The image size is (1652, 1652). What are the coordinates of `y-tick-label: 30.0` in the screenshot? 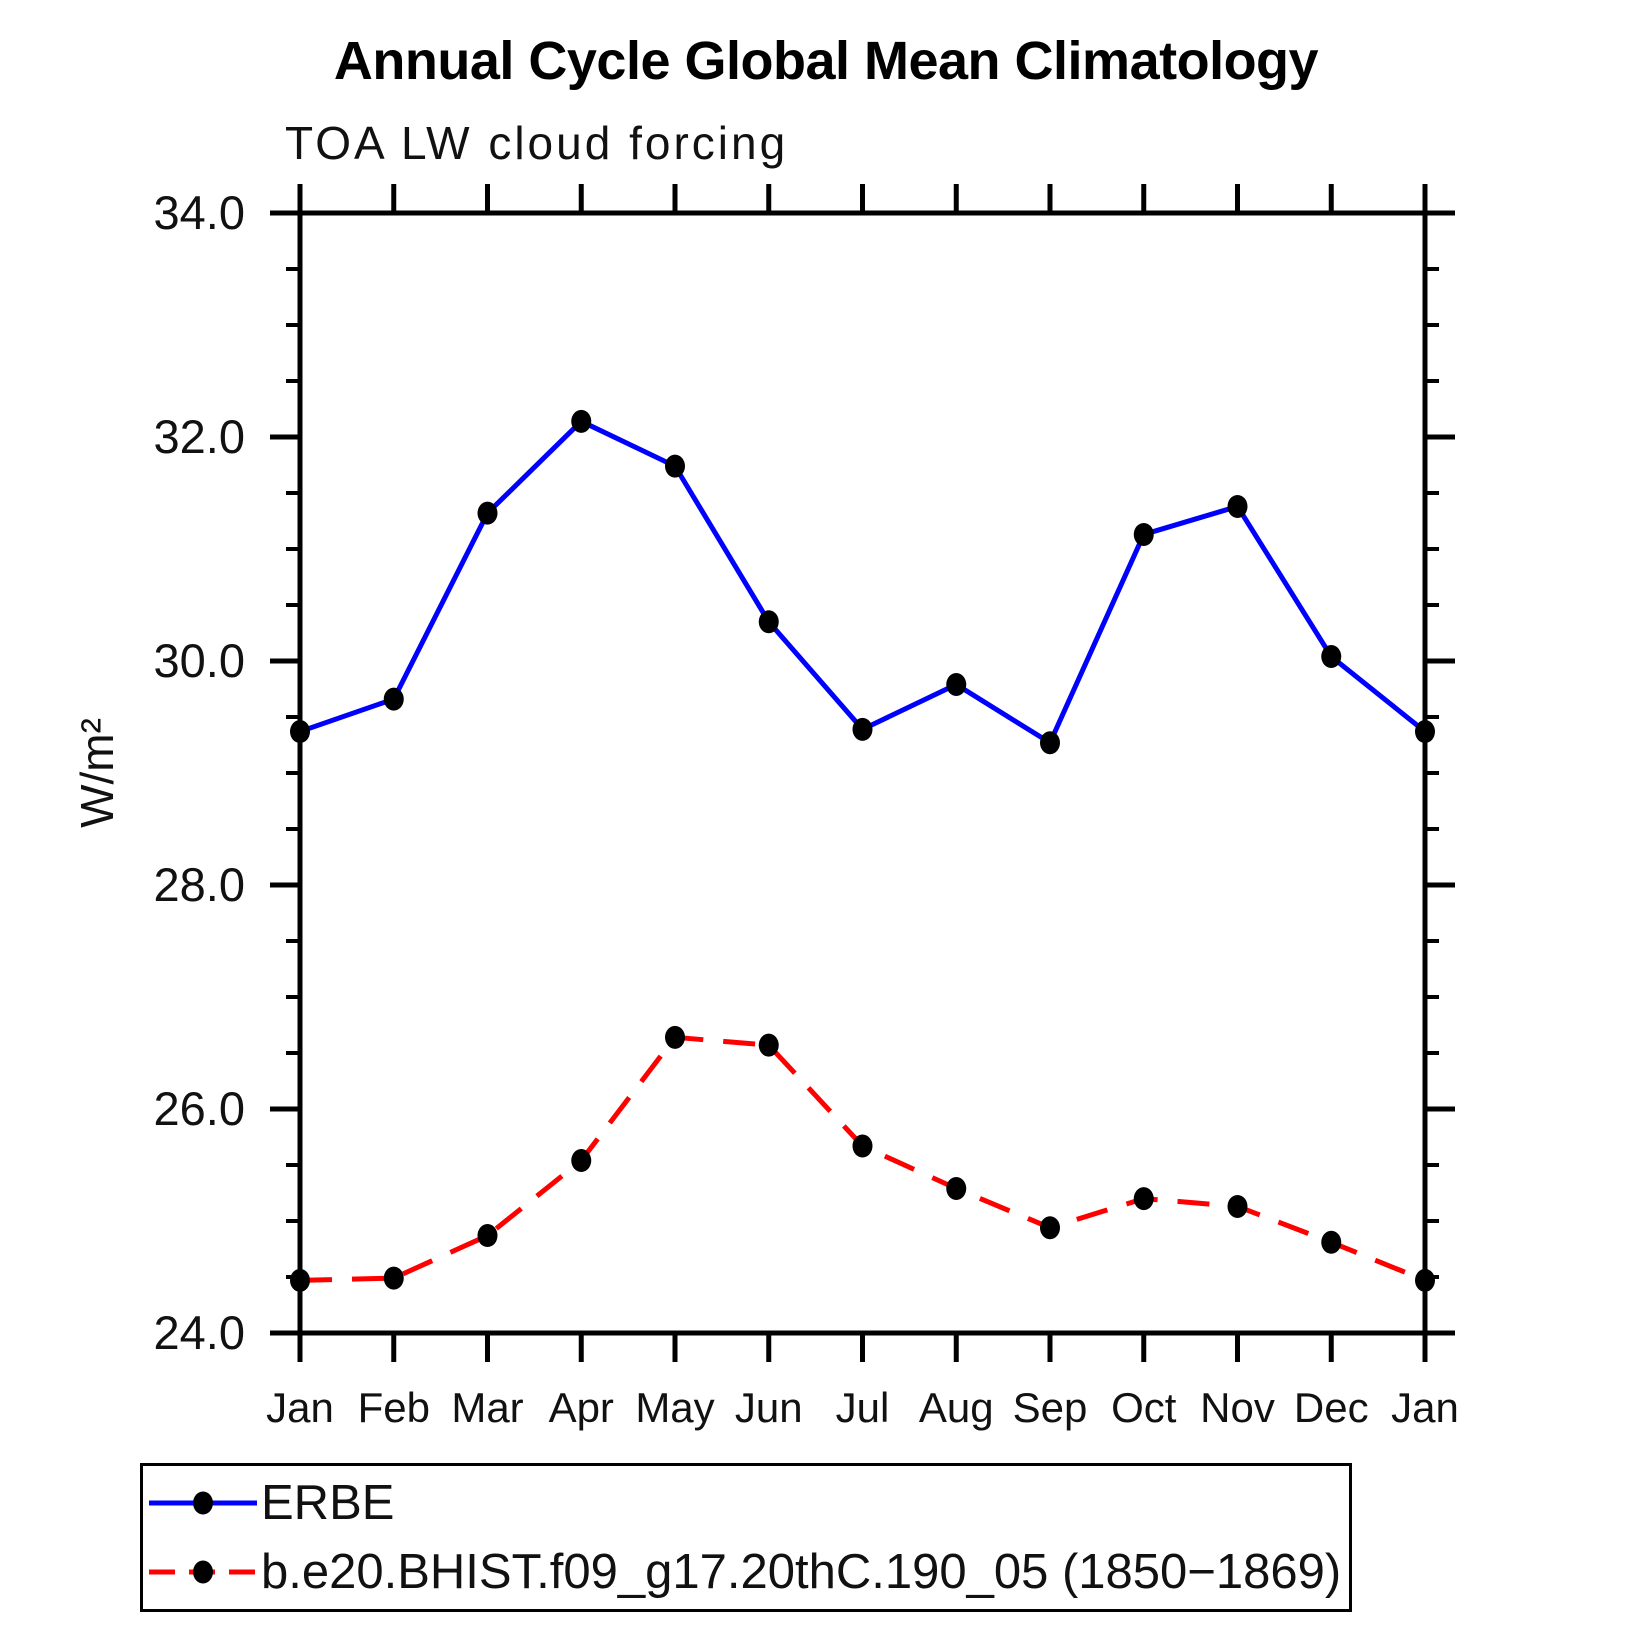 It's located at (199, 660).